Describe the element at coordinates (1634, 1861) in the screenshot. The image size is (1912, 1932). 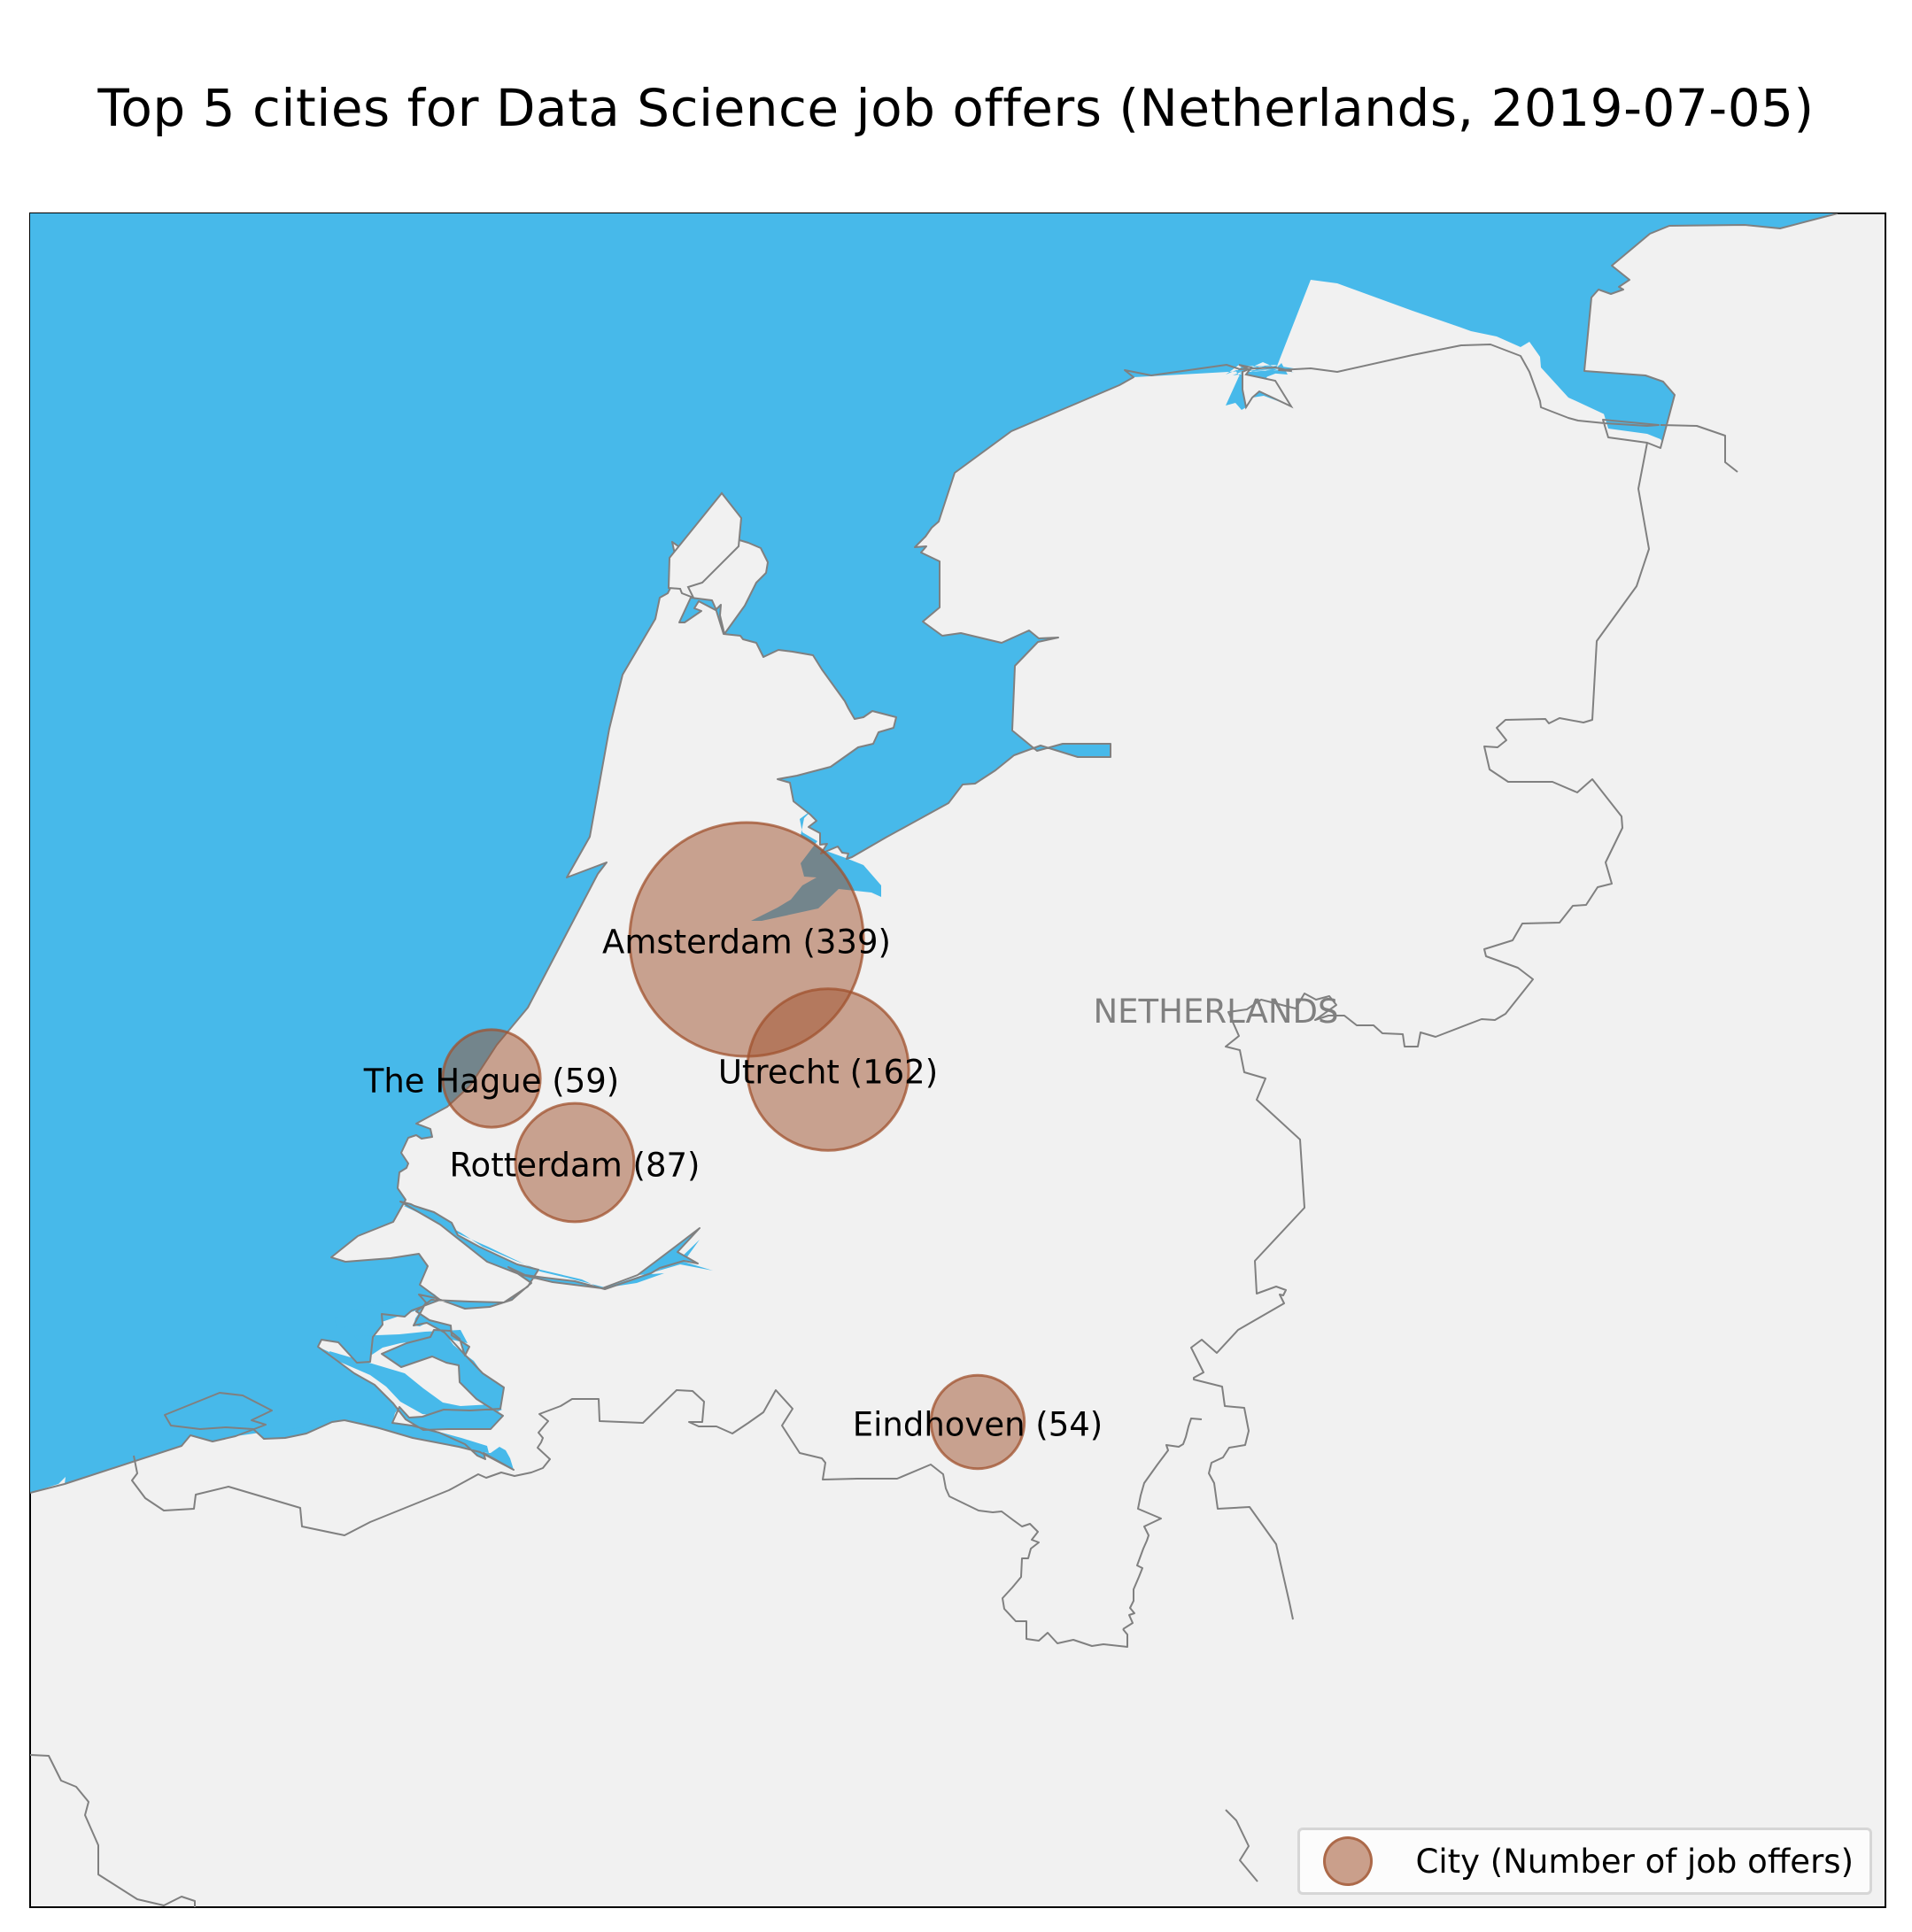
I see `legend-label: City (Number of job offers)` at that location.